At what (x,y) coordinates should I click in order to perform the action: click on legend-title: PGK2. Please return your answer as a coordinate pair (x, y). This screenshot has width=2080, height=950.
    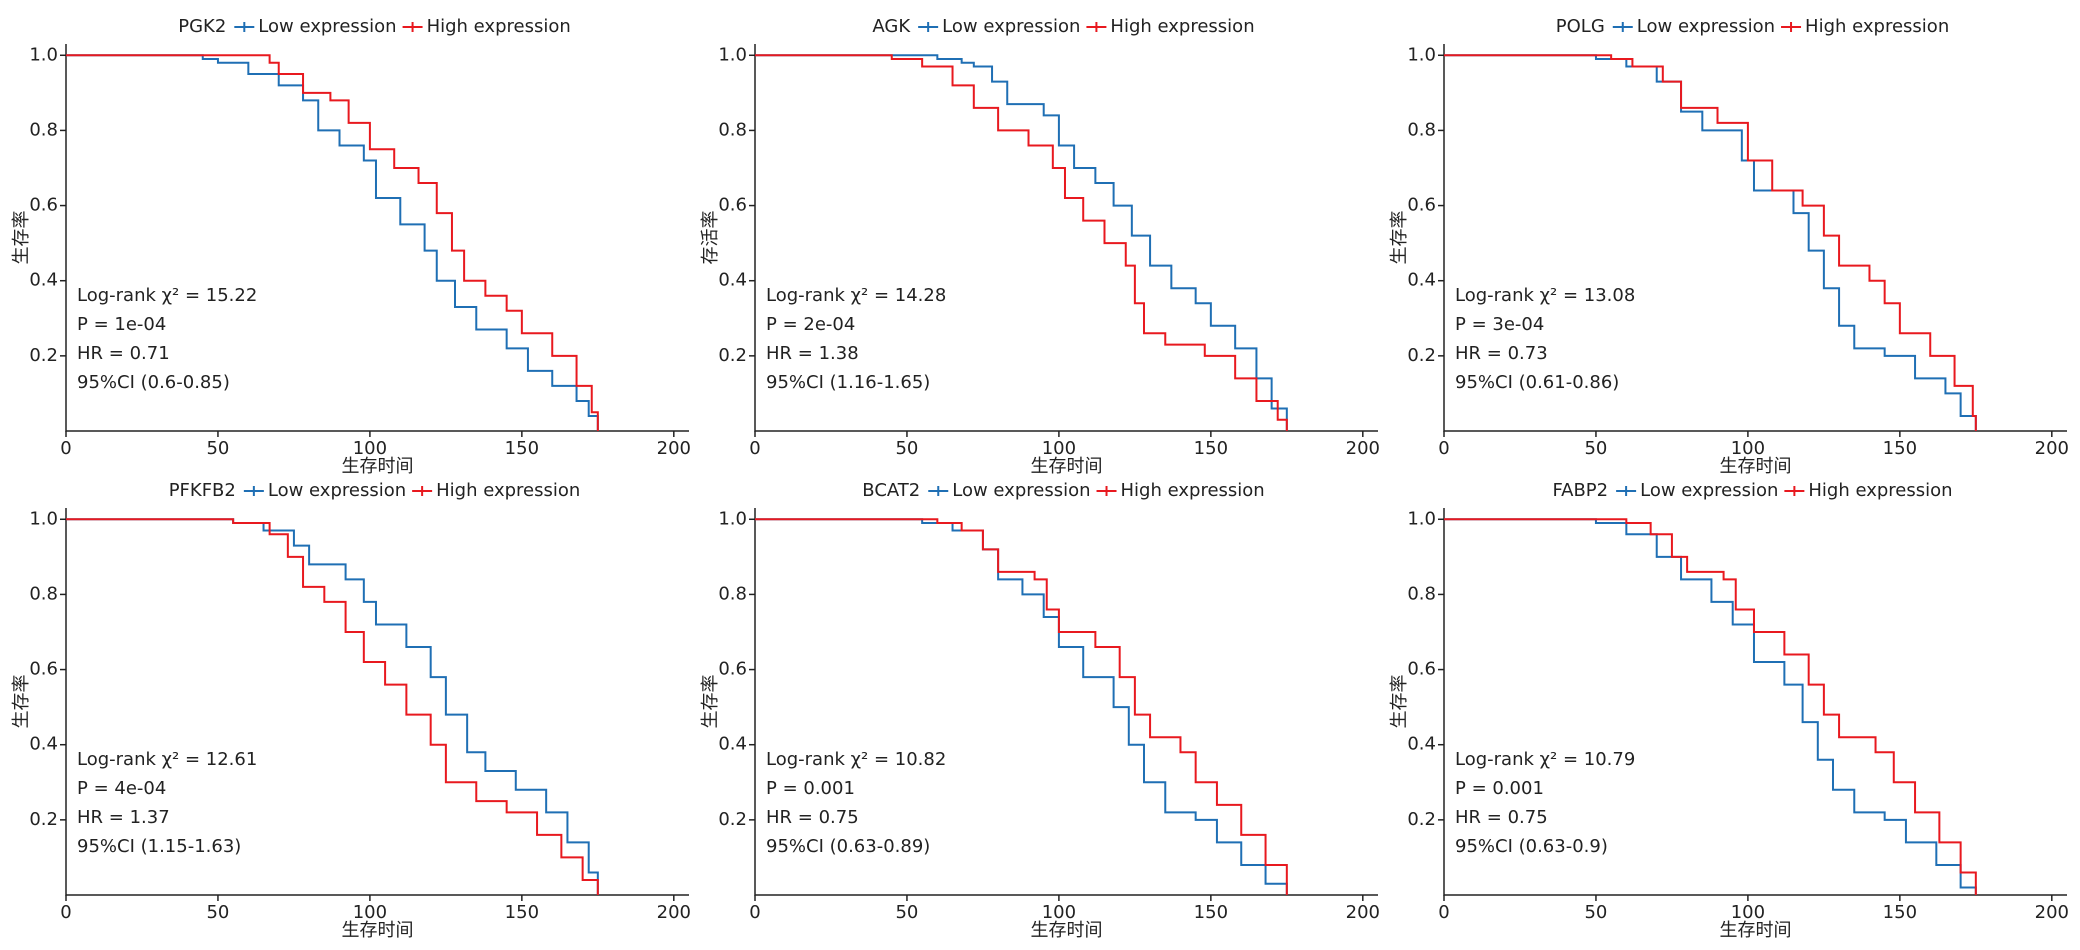
    Looking at the image, I should click on (202, 26).